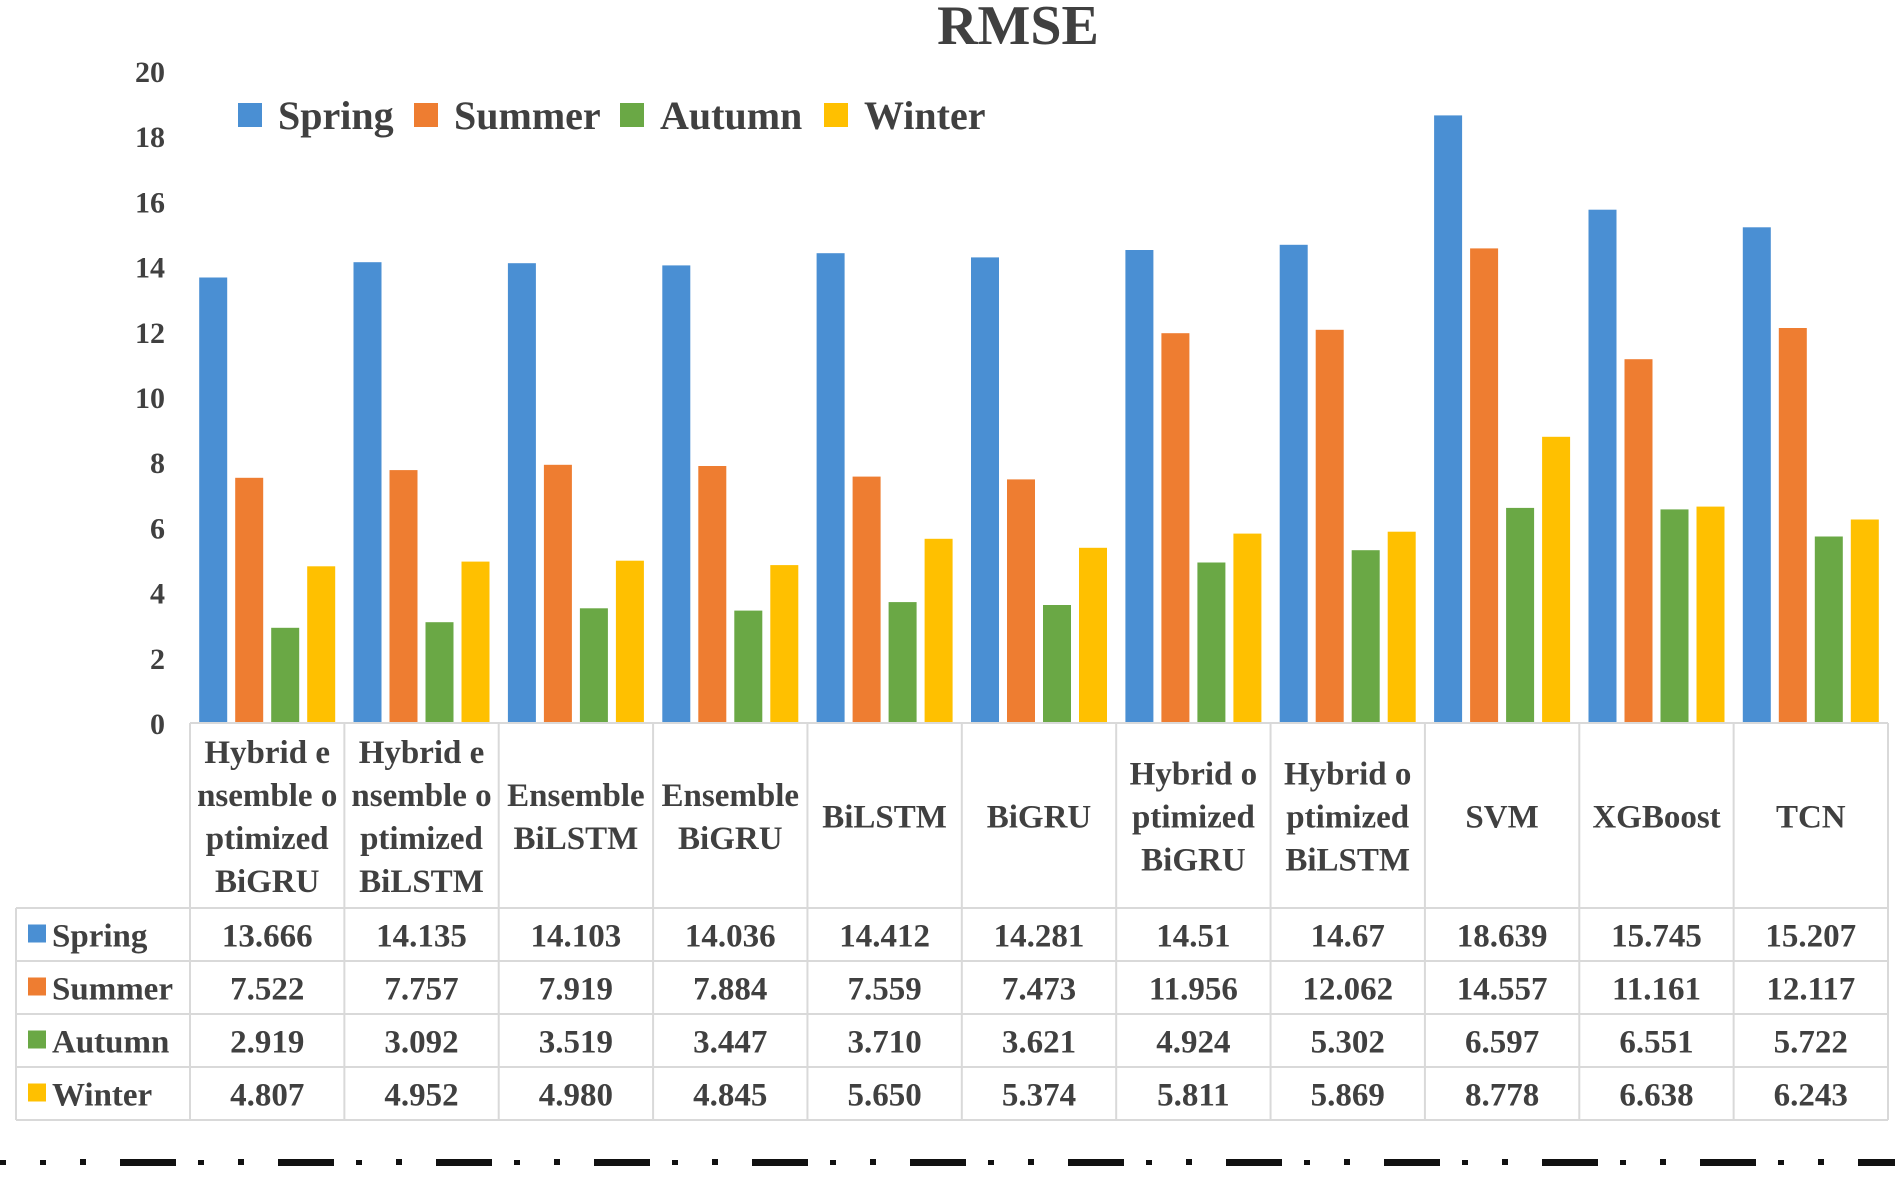  What do you see at coordinates (576, 1096) in the screenshot?
I see `table-cell-value: 4.980` at bounding box center [576, 1096].